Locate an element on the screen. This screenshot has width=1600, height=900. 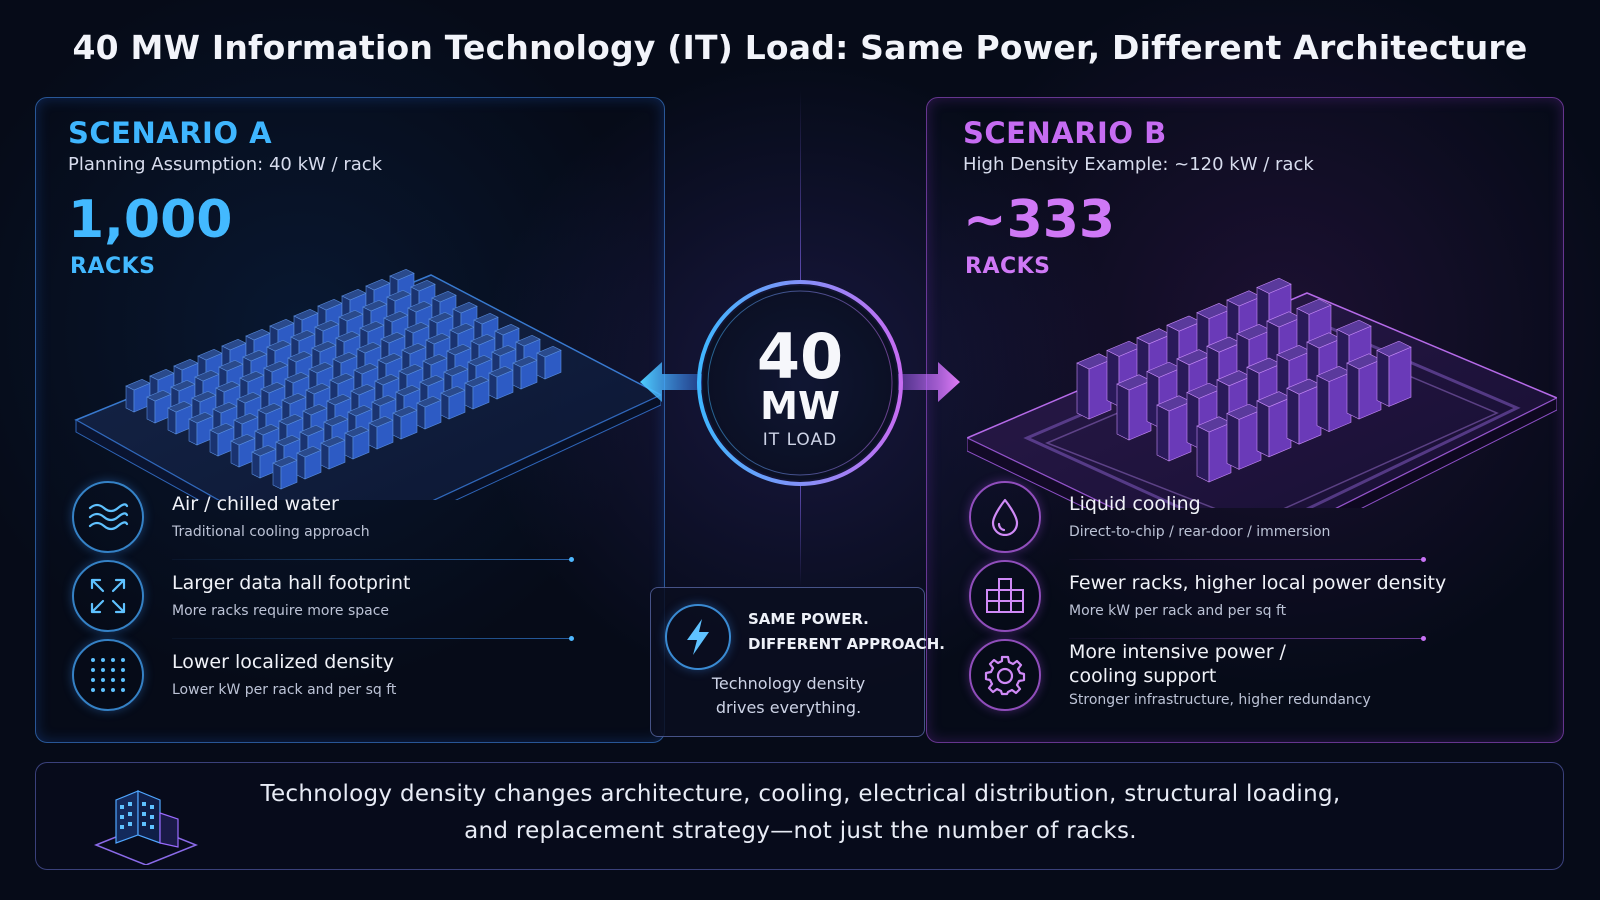
feature-subtitle: Traditional cooling approach is located at coordinates (271, 532).